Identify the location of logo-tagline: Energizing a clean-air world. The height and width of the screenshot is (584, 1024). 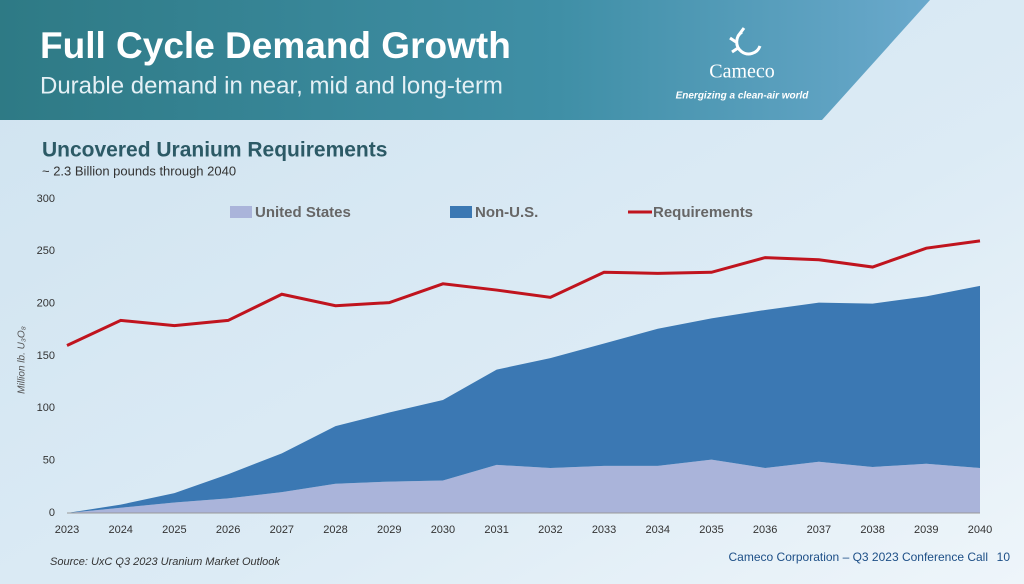
(743, 96).